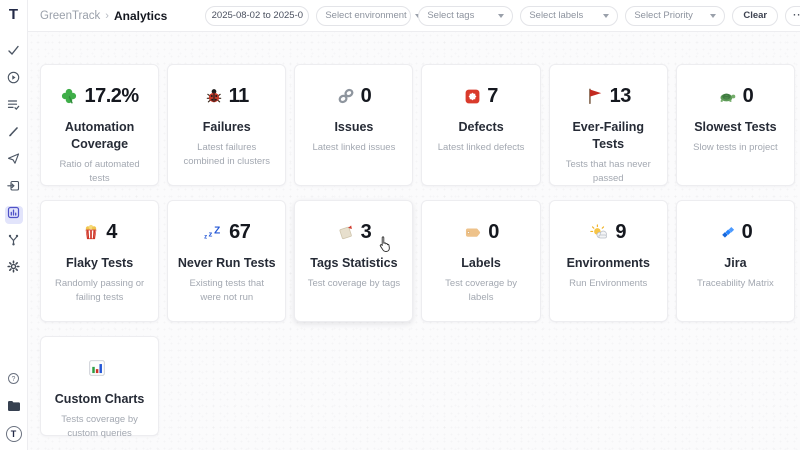  What do you see at coordinates (354, 147) in the screenshot?
I see `card-subtitle: Latest linked issues` at bounding box center [354, 147].